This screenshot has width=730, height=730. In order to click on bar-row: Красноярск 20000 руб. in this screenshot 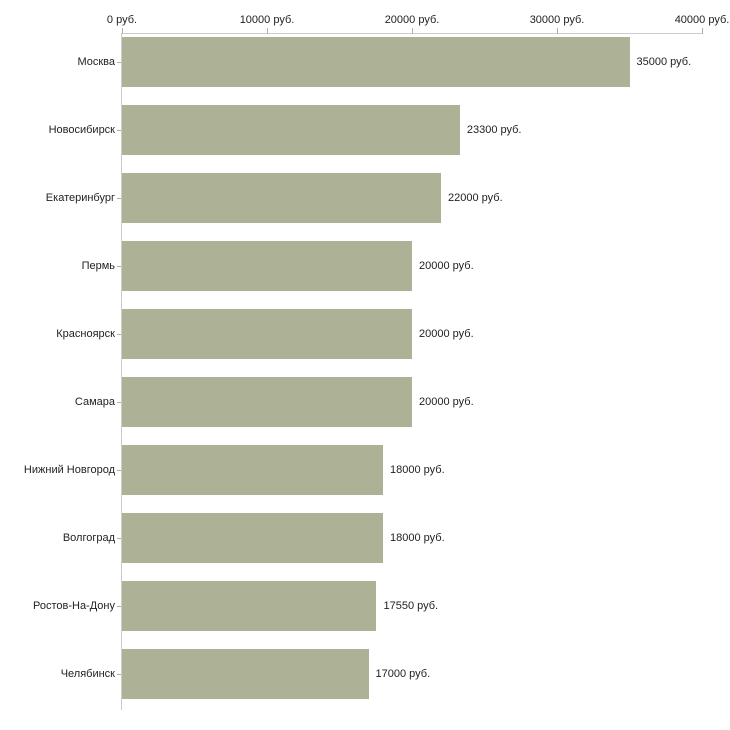, I will do `click(379, 334)`.